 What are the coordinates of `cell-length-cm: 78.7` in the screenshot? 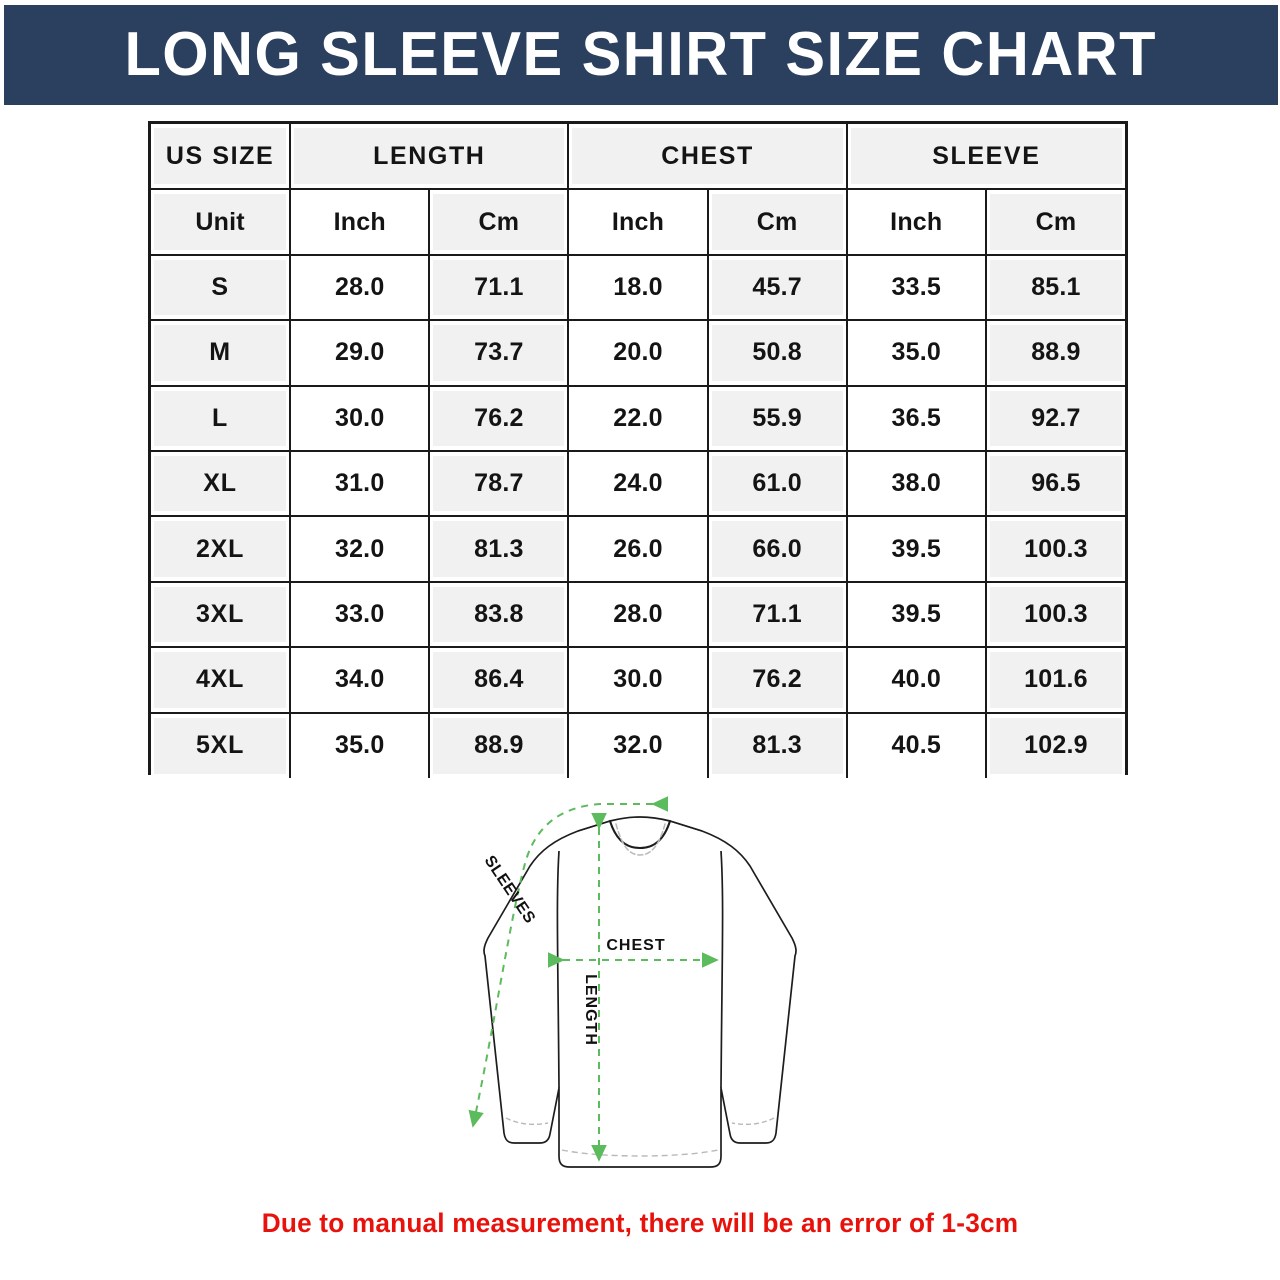 It's located at (499, 484).